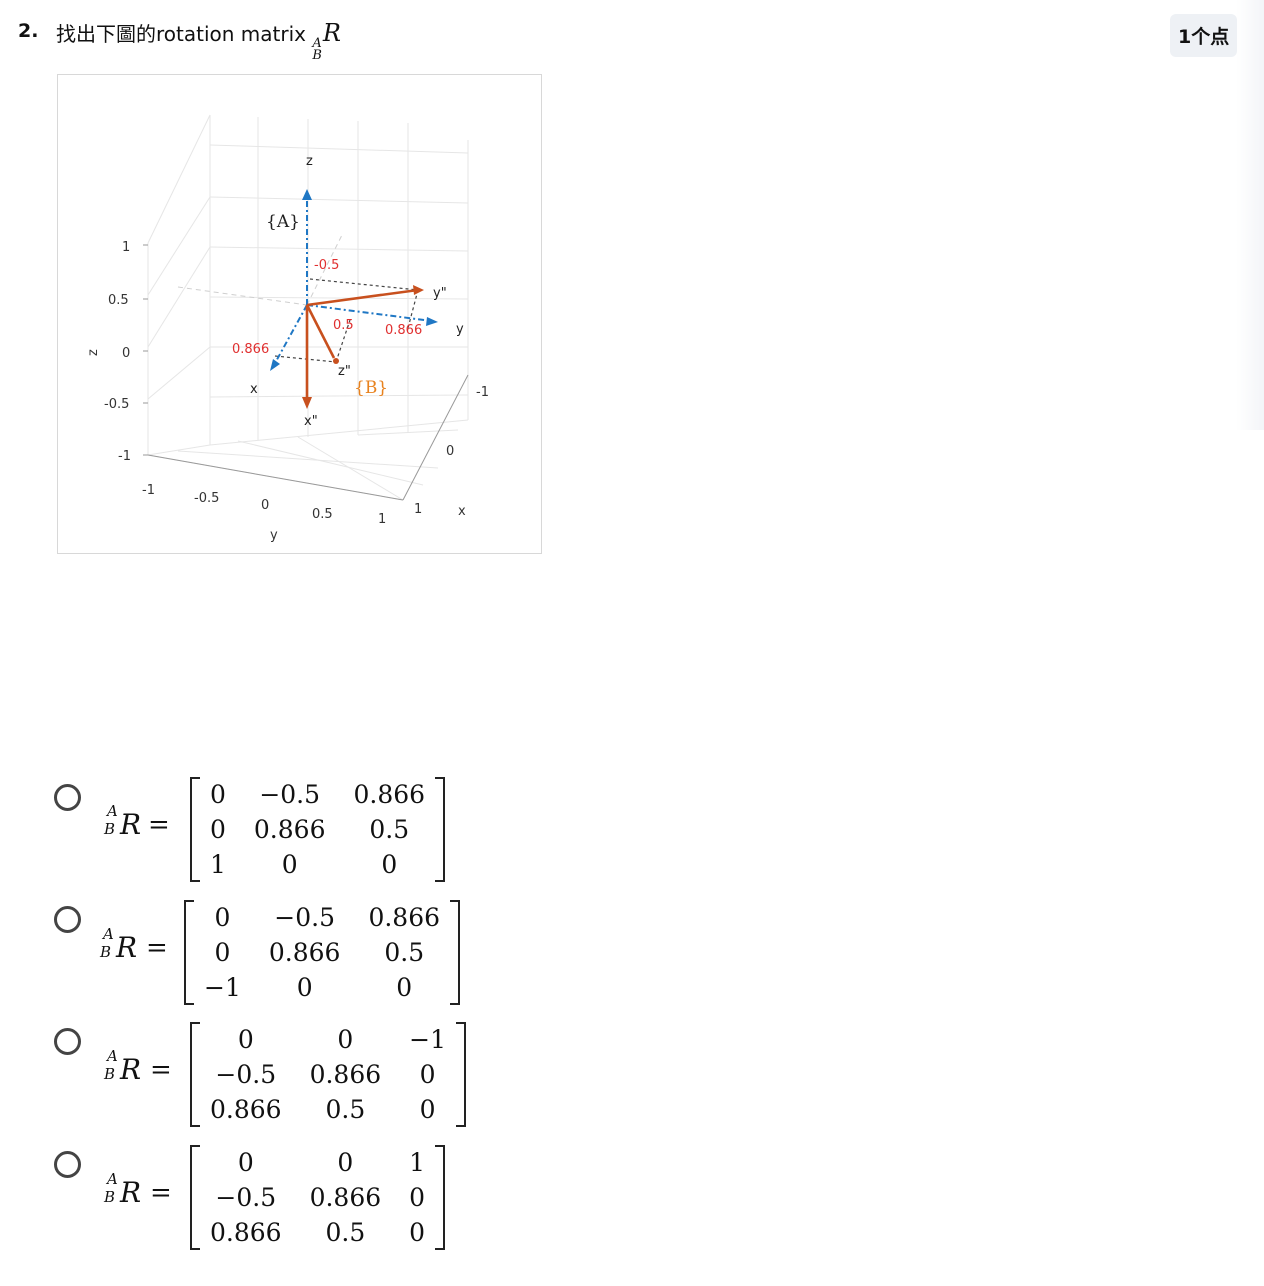  Describe the element at coordinates (343, 325) in the screenshot. I see `label-05: 0.5` at that location.